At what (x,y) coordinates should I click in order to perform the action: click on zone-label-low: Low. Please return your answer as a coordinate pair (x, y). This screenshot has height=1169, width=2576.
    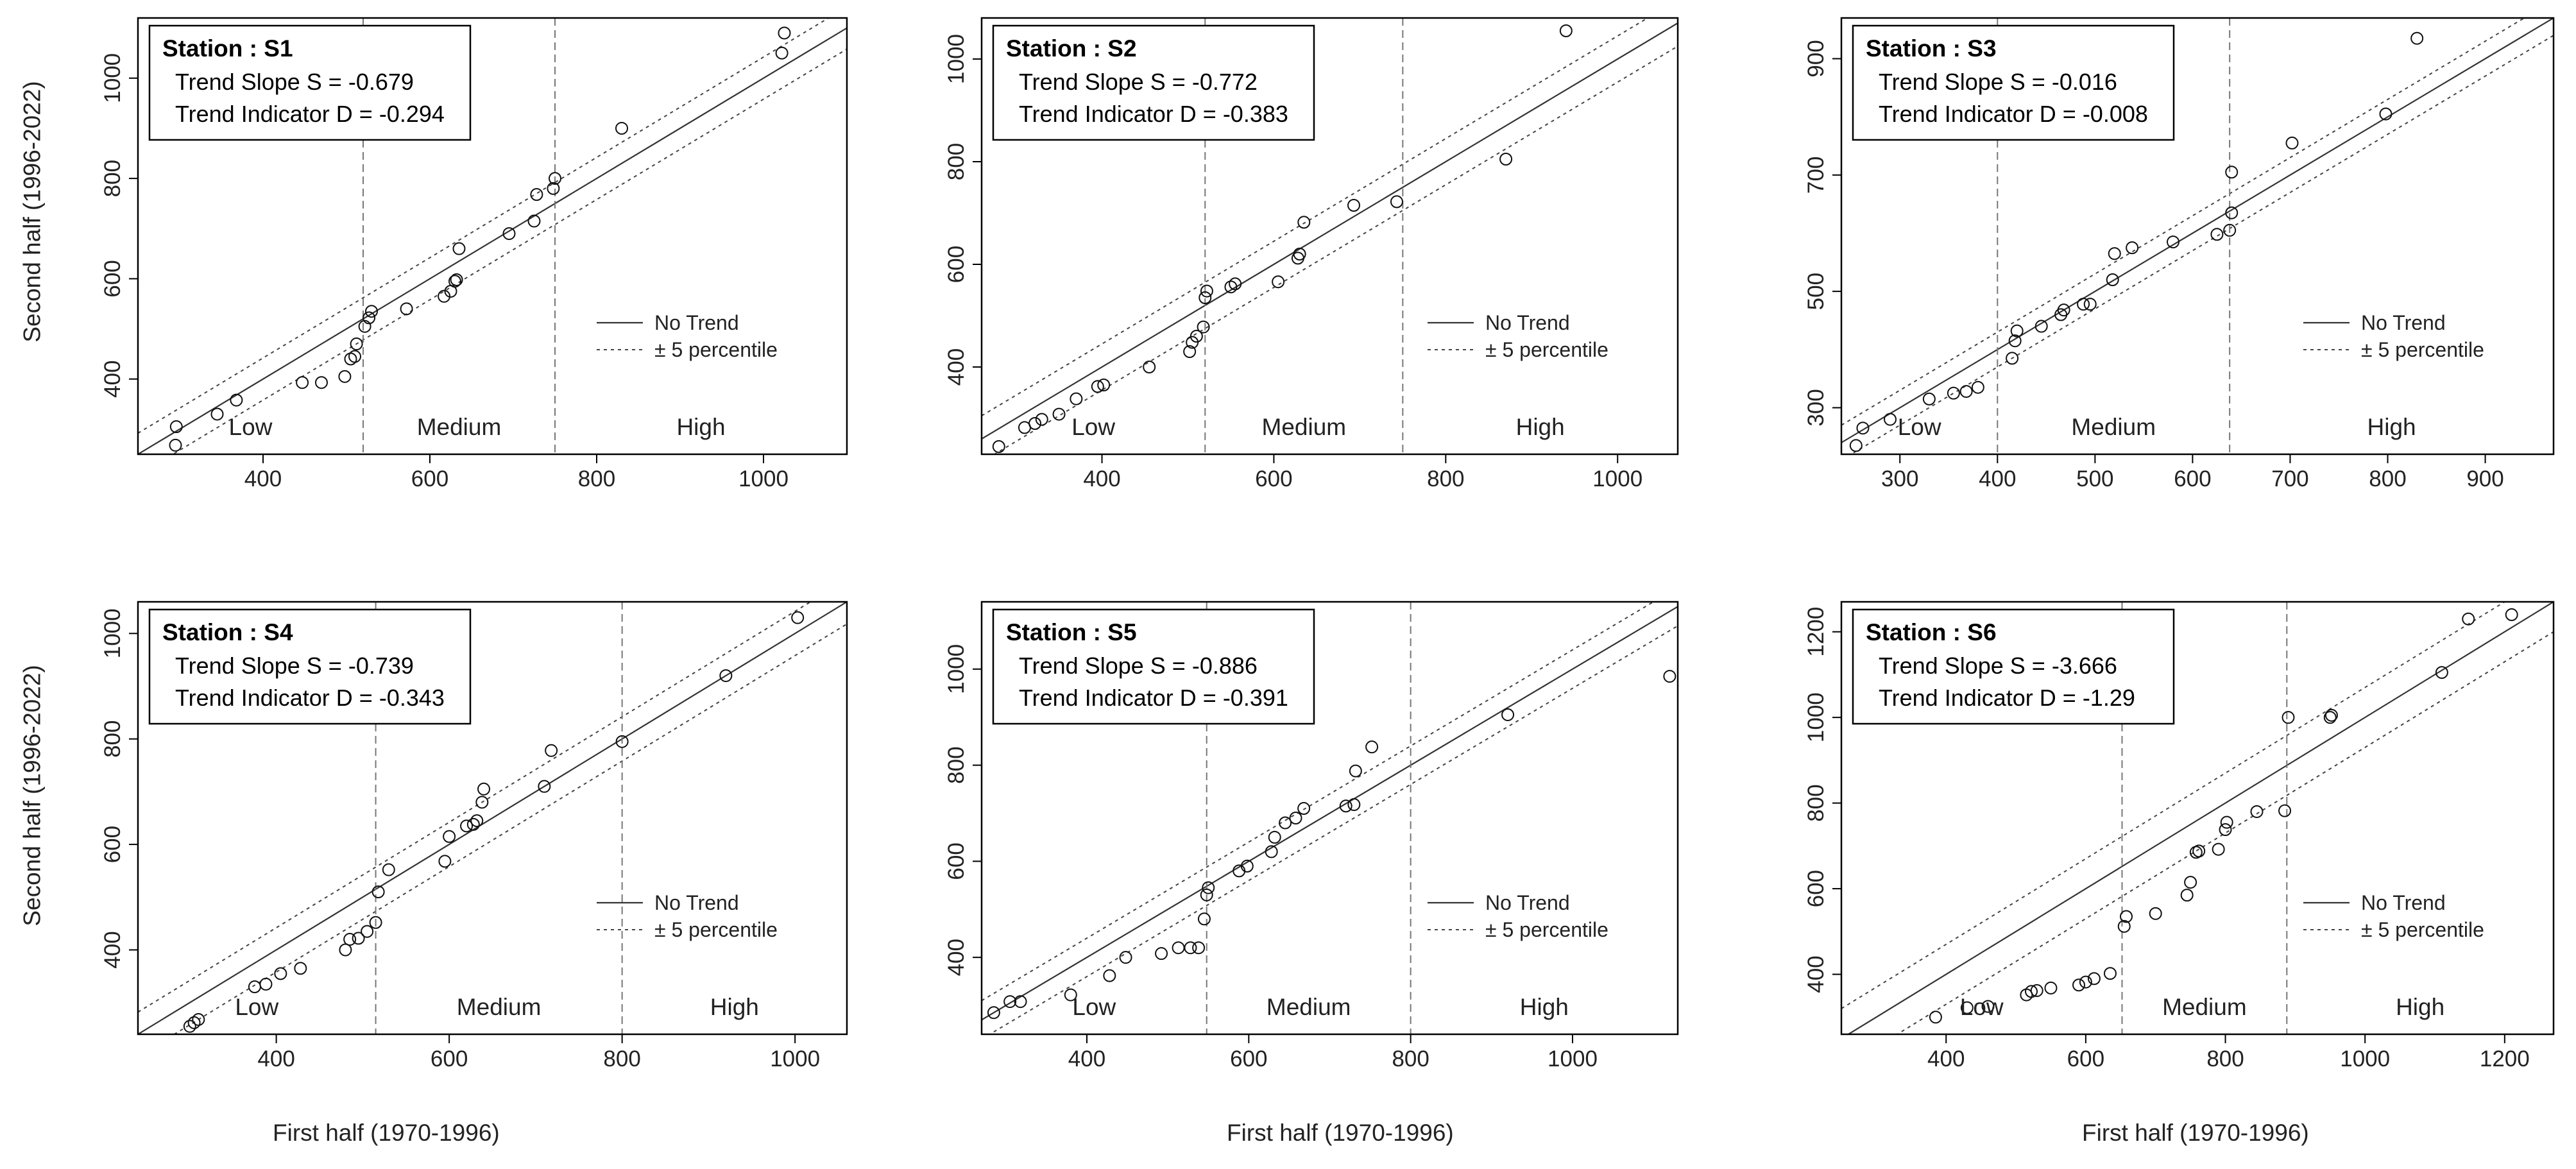
    Looking at the image, I should click on (1093, 427).